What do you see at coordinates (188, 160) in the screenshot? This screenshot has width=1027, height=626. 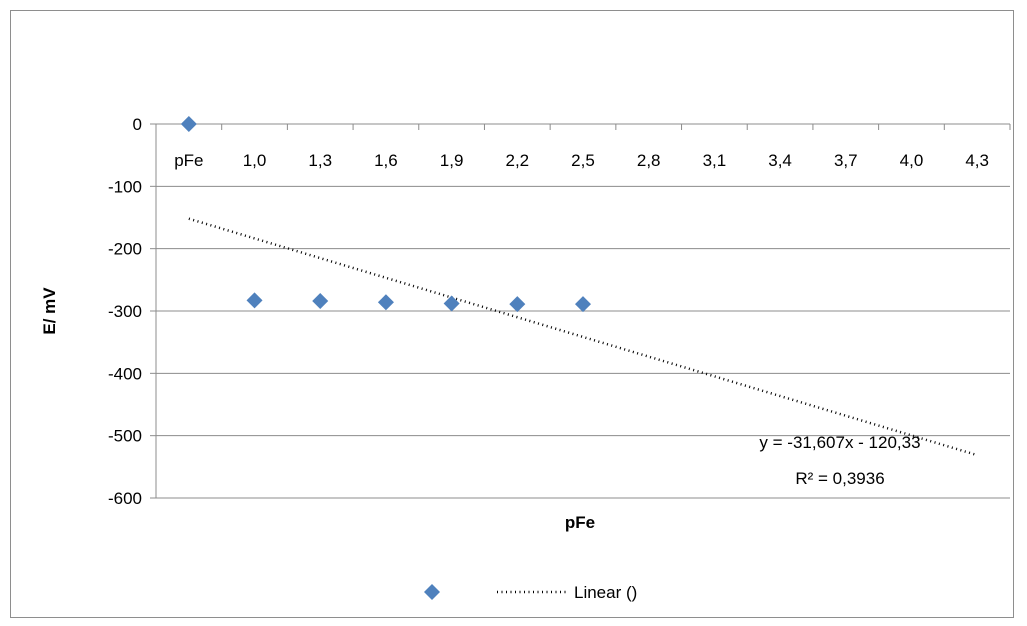 I see `x-tick-label: pFe` at bounding box center [188, 160].